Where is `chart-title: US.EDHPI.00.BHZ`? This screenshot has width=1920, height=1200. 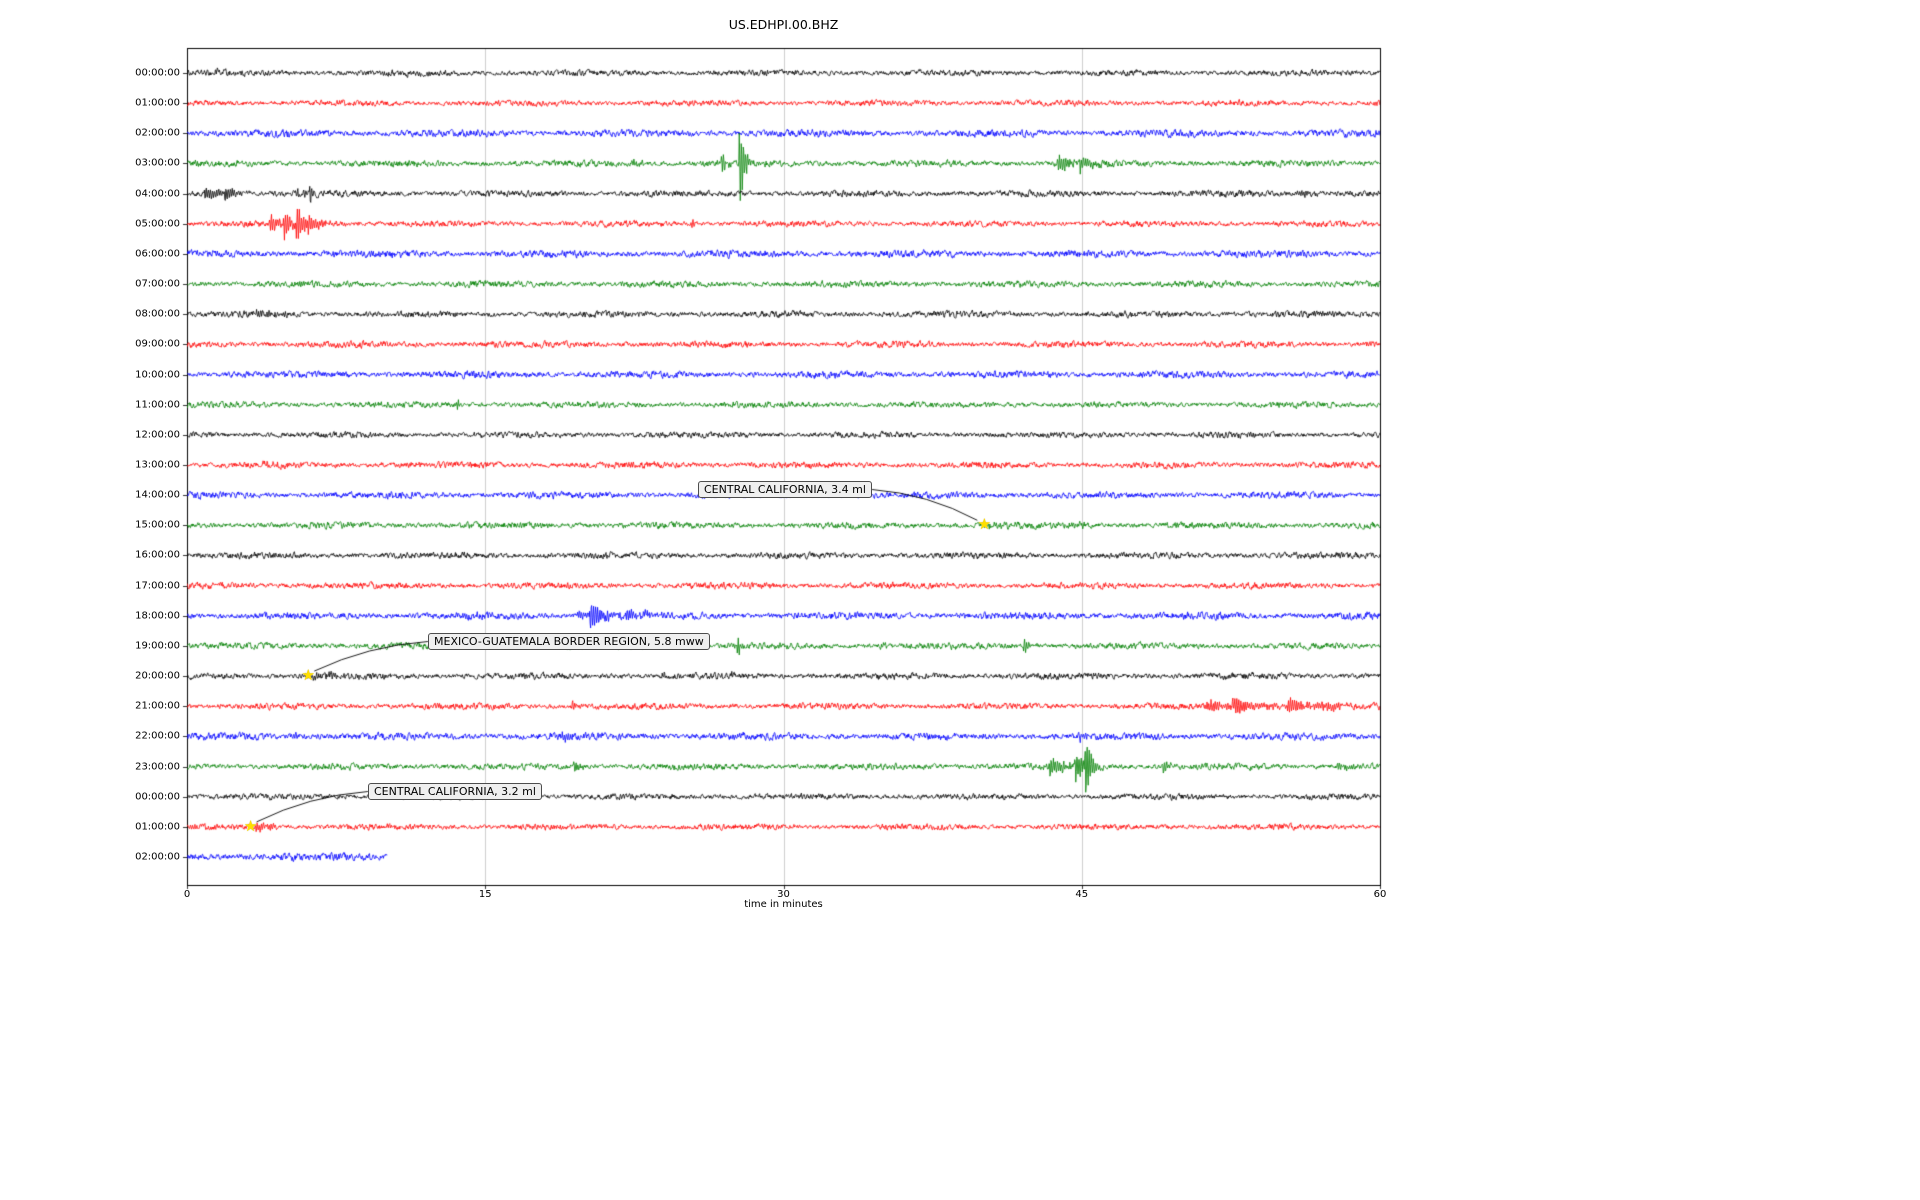 chart-title: US.EDHPI.00.BHZ is located at coordinates (783, 24).